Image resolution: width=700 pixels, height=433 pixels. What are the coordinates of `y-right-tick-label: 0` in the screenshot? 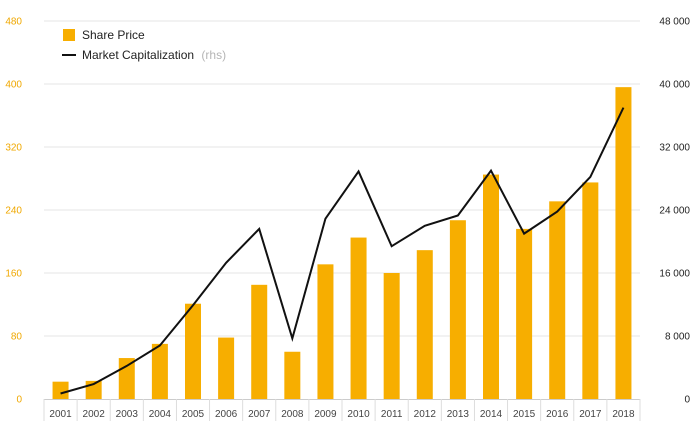 It's located at (687, 400).